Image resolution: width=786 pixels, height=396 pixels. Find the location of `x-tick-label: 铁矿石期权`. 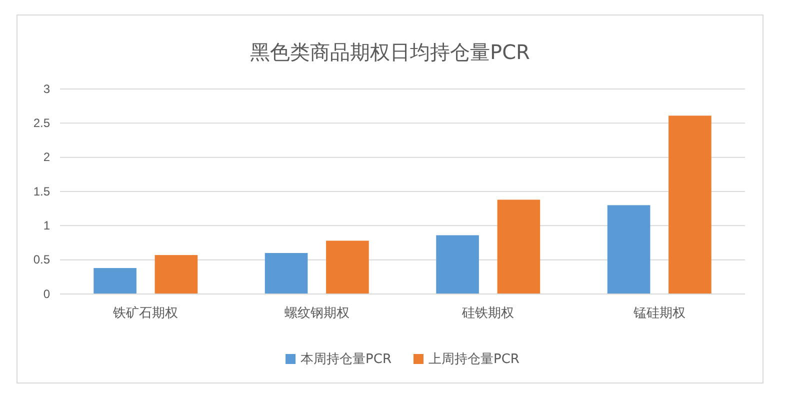

x-tick-label: 铁矿石期权 is located at coordinates (145, 312).